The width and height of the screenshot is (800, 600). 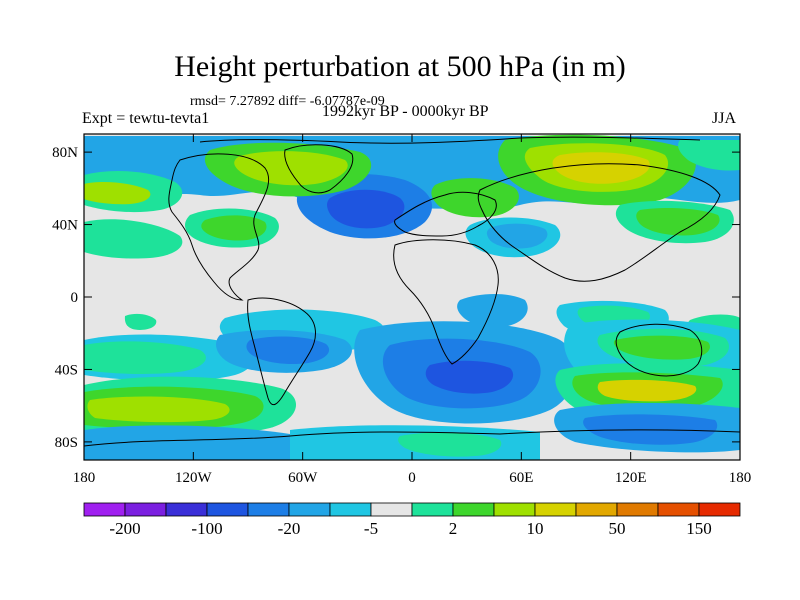 What do you see at coordinates (303, 478) in the screenshot?
I see `x-tick-label: 60W` at bounding box center [303, 478].